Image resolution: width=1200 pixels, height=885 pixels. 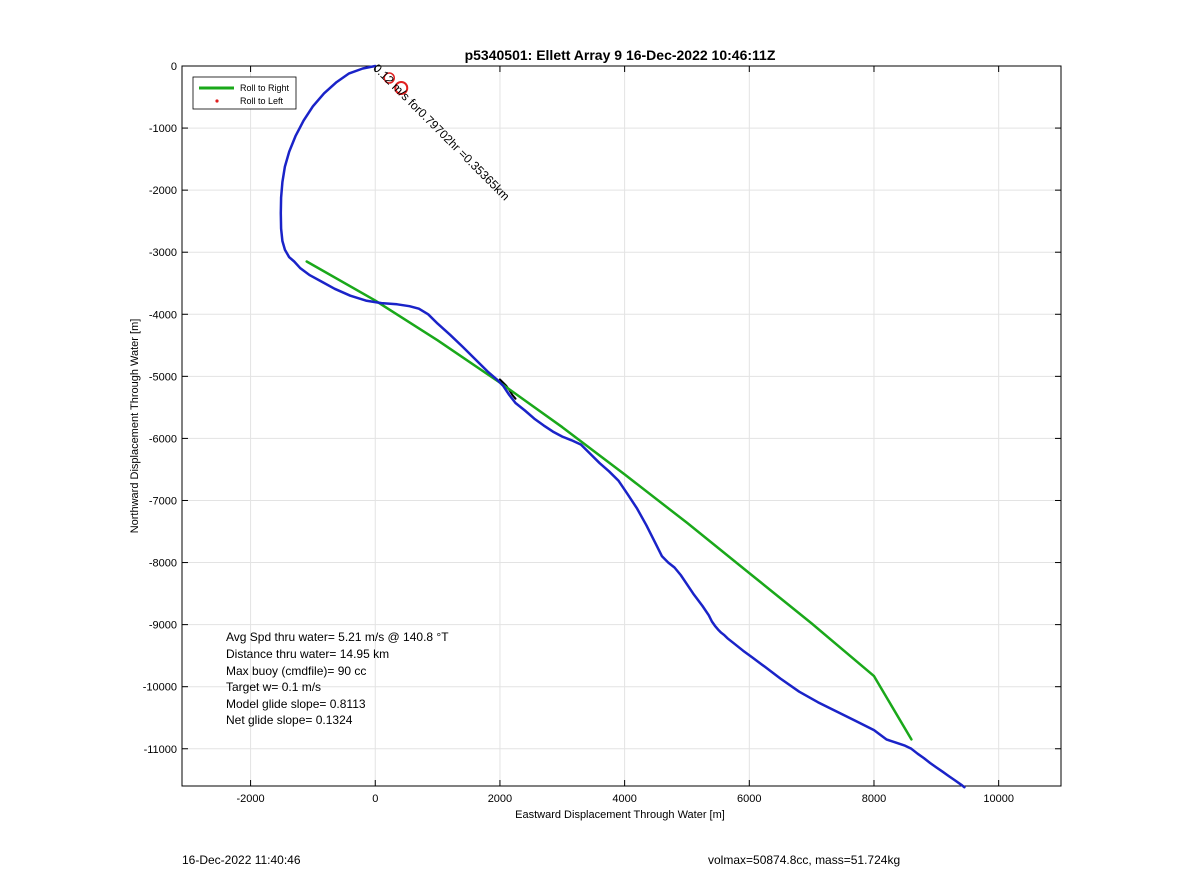 What do you see at coordinates (874, 799) in the screenshot?
I see `x-tick-label: 8000` at bounding box center [874, 799].